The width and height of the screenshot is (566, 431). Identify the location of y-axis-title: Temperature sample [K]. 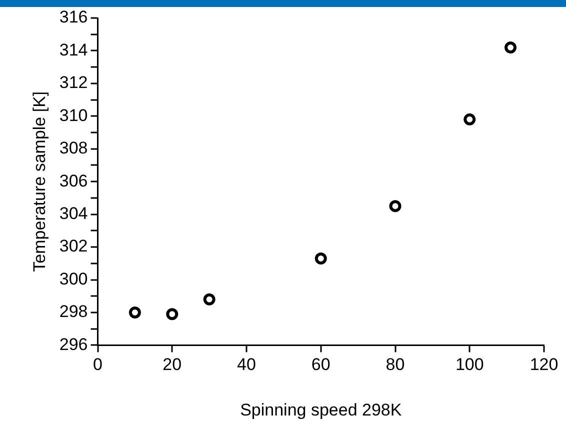
(39, 181).